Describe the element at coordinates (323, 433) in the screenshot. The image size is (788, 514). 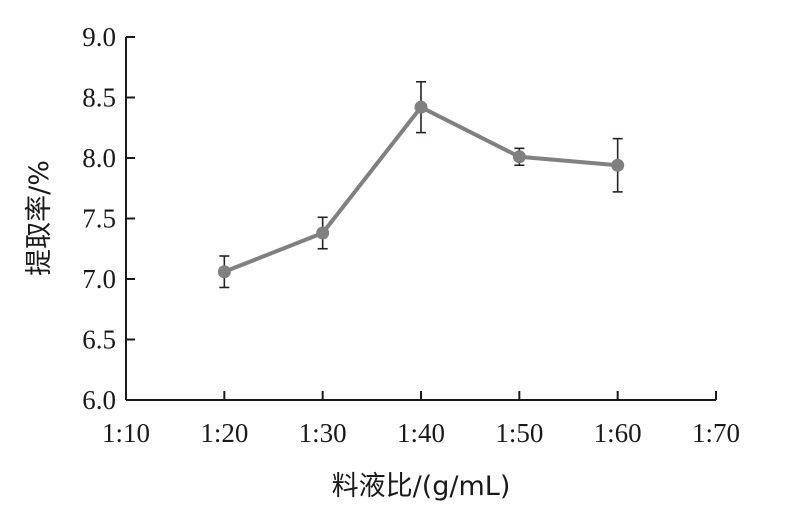
I see `x-tick-label: 1:30` at that location.